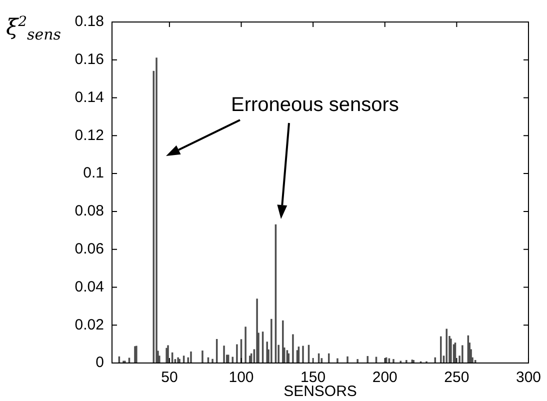  What do you see at coordinates (89, 59) in the screenshot?
I see `y-tick-label: 0.16` at bounding box center [89, 59].